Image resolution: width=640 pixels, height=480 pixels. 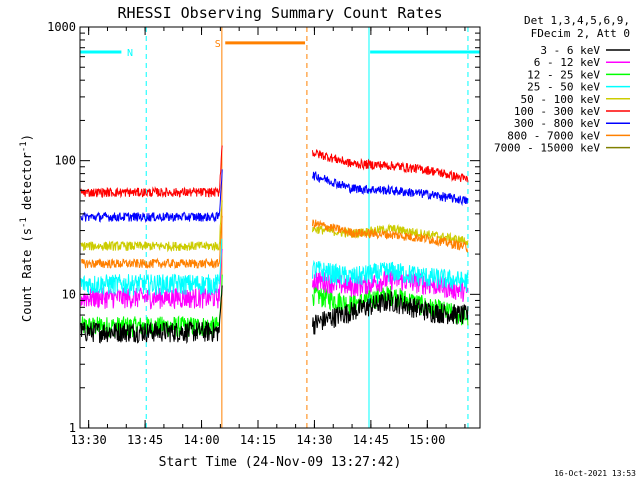 I want to click on legend-label-8: 7000 - 15000 keV, so click(x=547, y=148).